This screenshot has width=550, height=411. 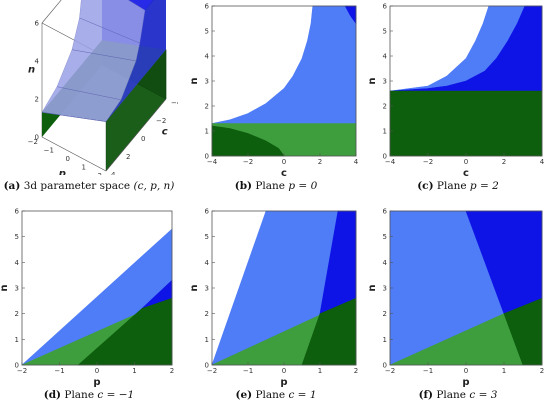 What do you see at coordinates (52, 395) in the screenshot?
I see `caption-d-label: (d)` at bounding box center [52, 395].